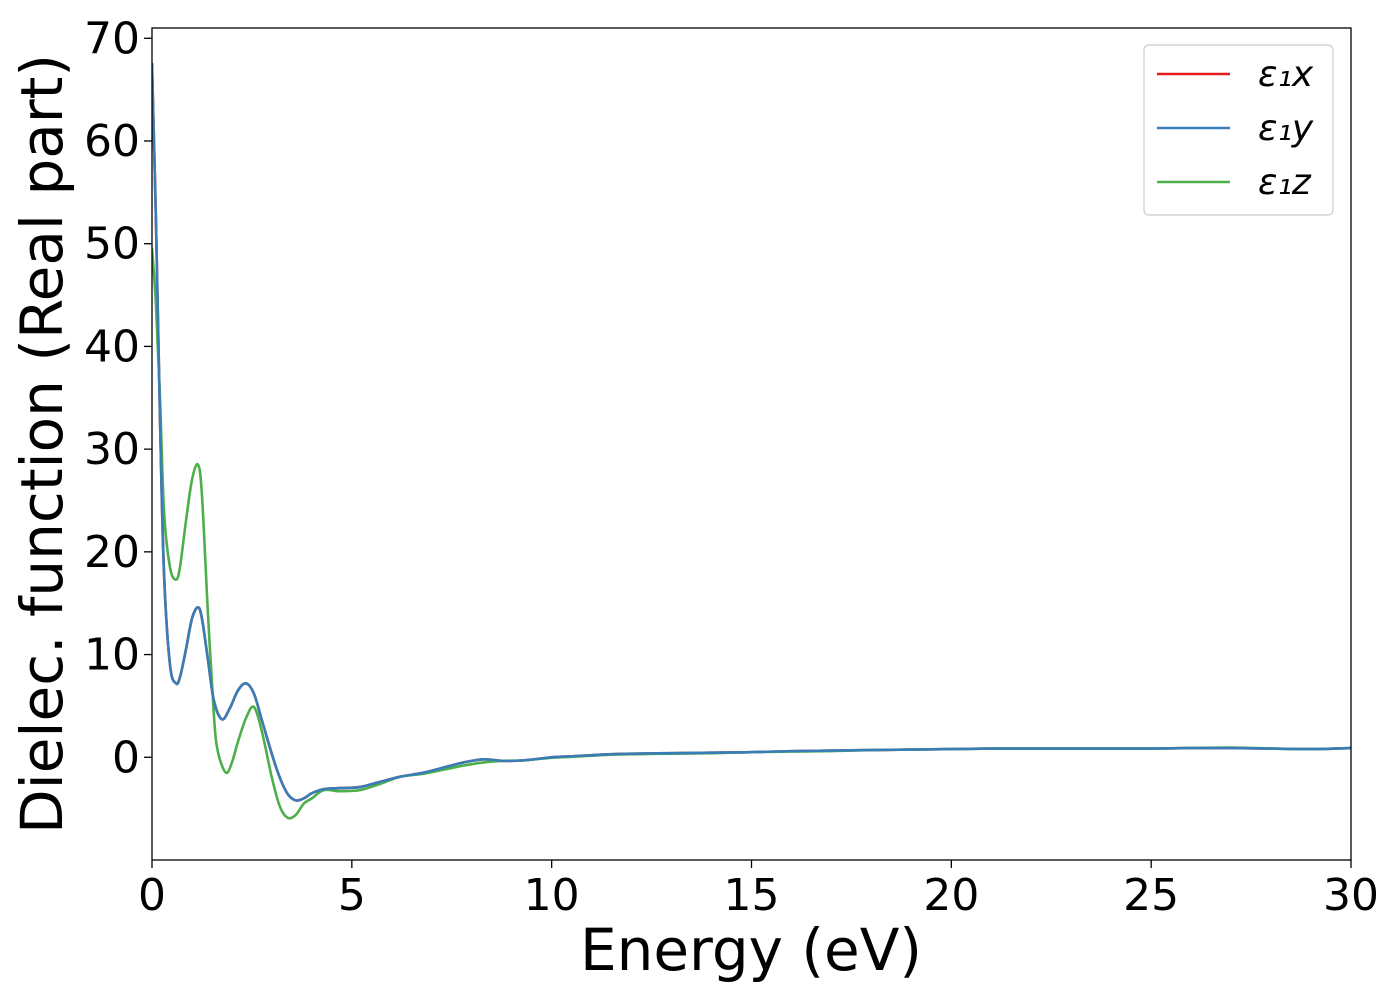 Image resolution: width=1400 pixels, height=1000 pixels. What do you see at coordinates (751, 950) in the screenshot?
I see `x-axis-label: Energy (eV)` at bounding box center [751, 950].